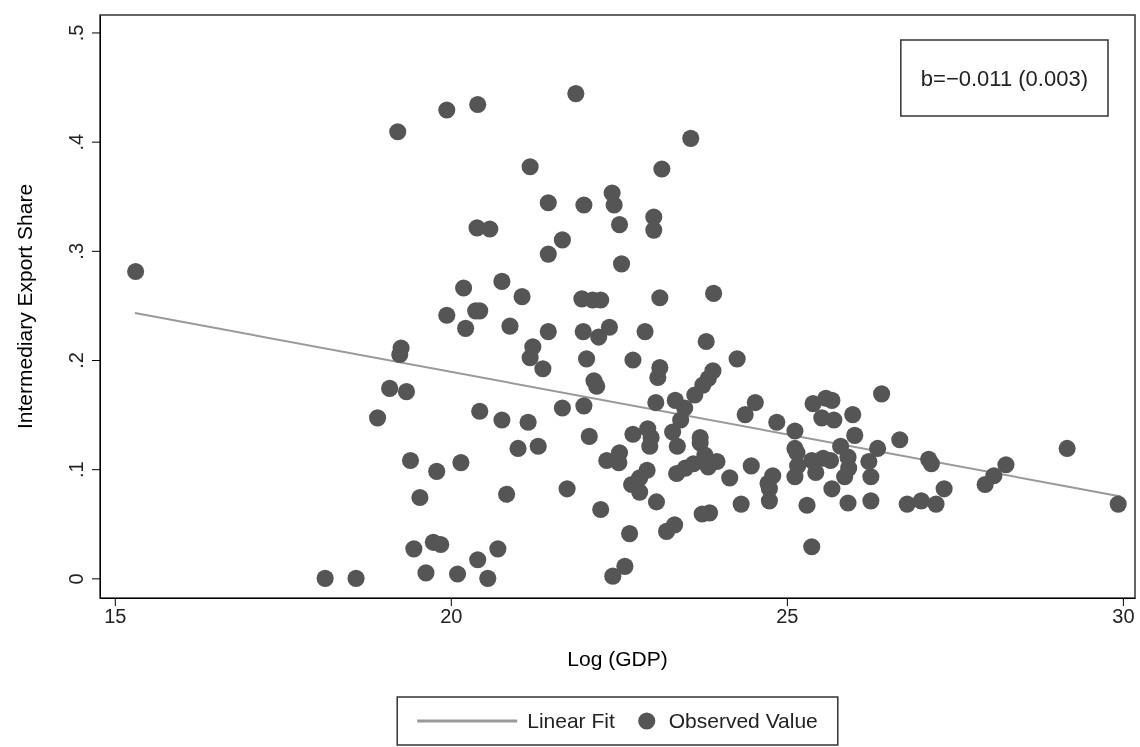  What do you see at coordinates (24, 306) in the screenshot?
I see `y-axis-title: Intermediary Export Share` at bounding box center [24, 306].